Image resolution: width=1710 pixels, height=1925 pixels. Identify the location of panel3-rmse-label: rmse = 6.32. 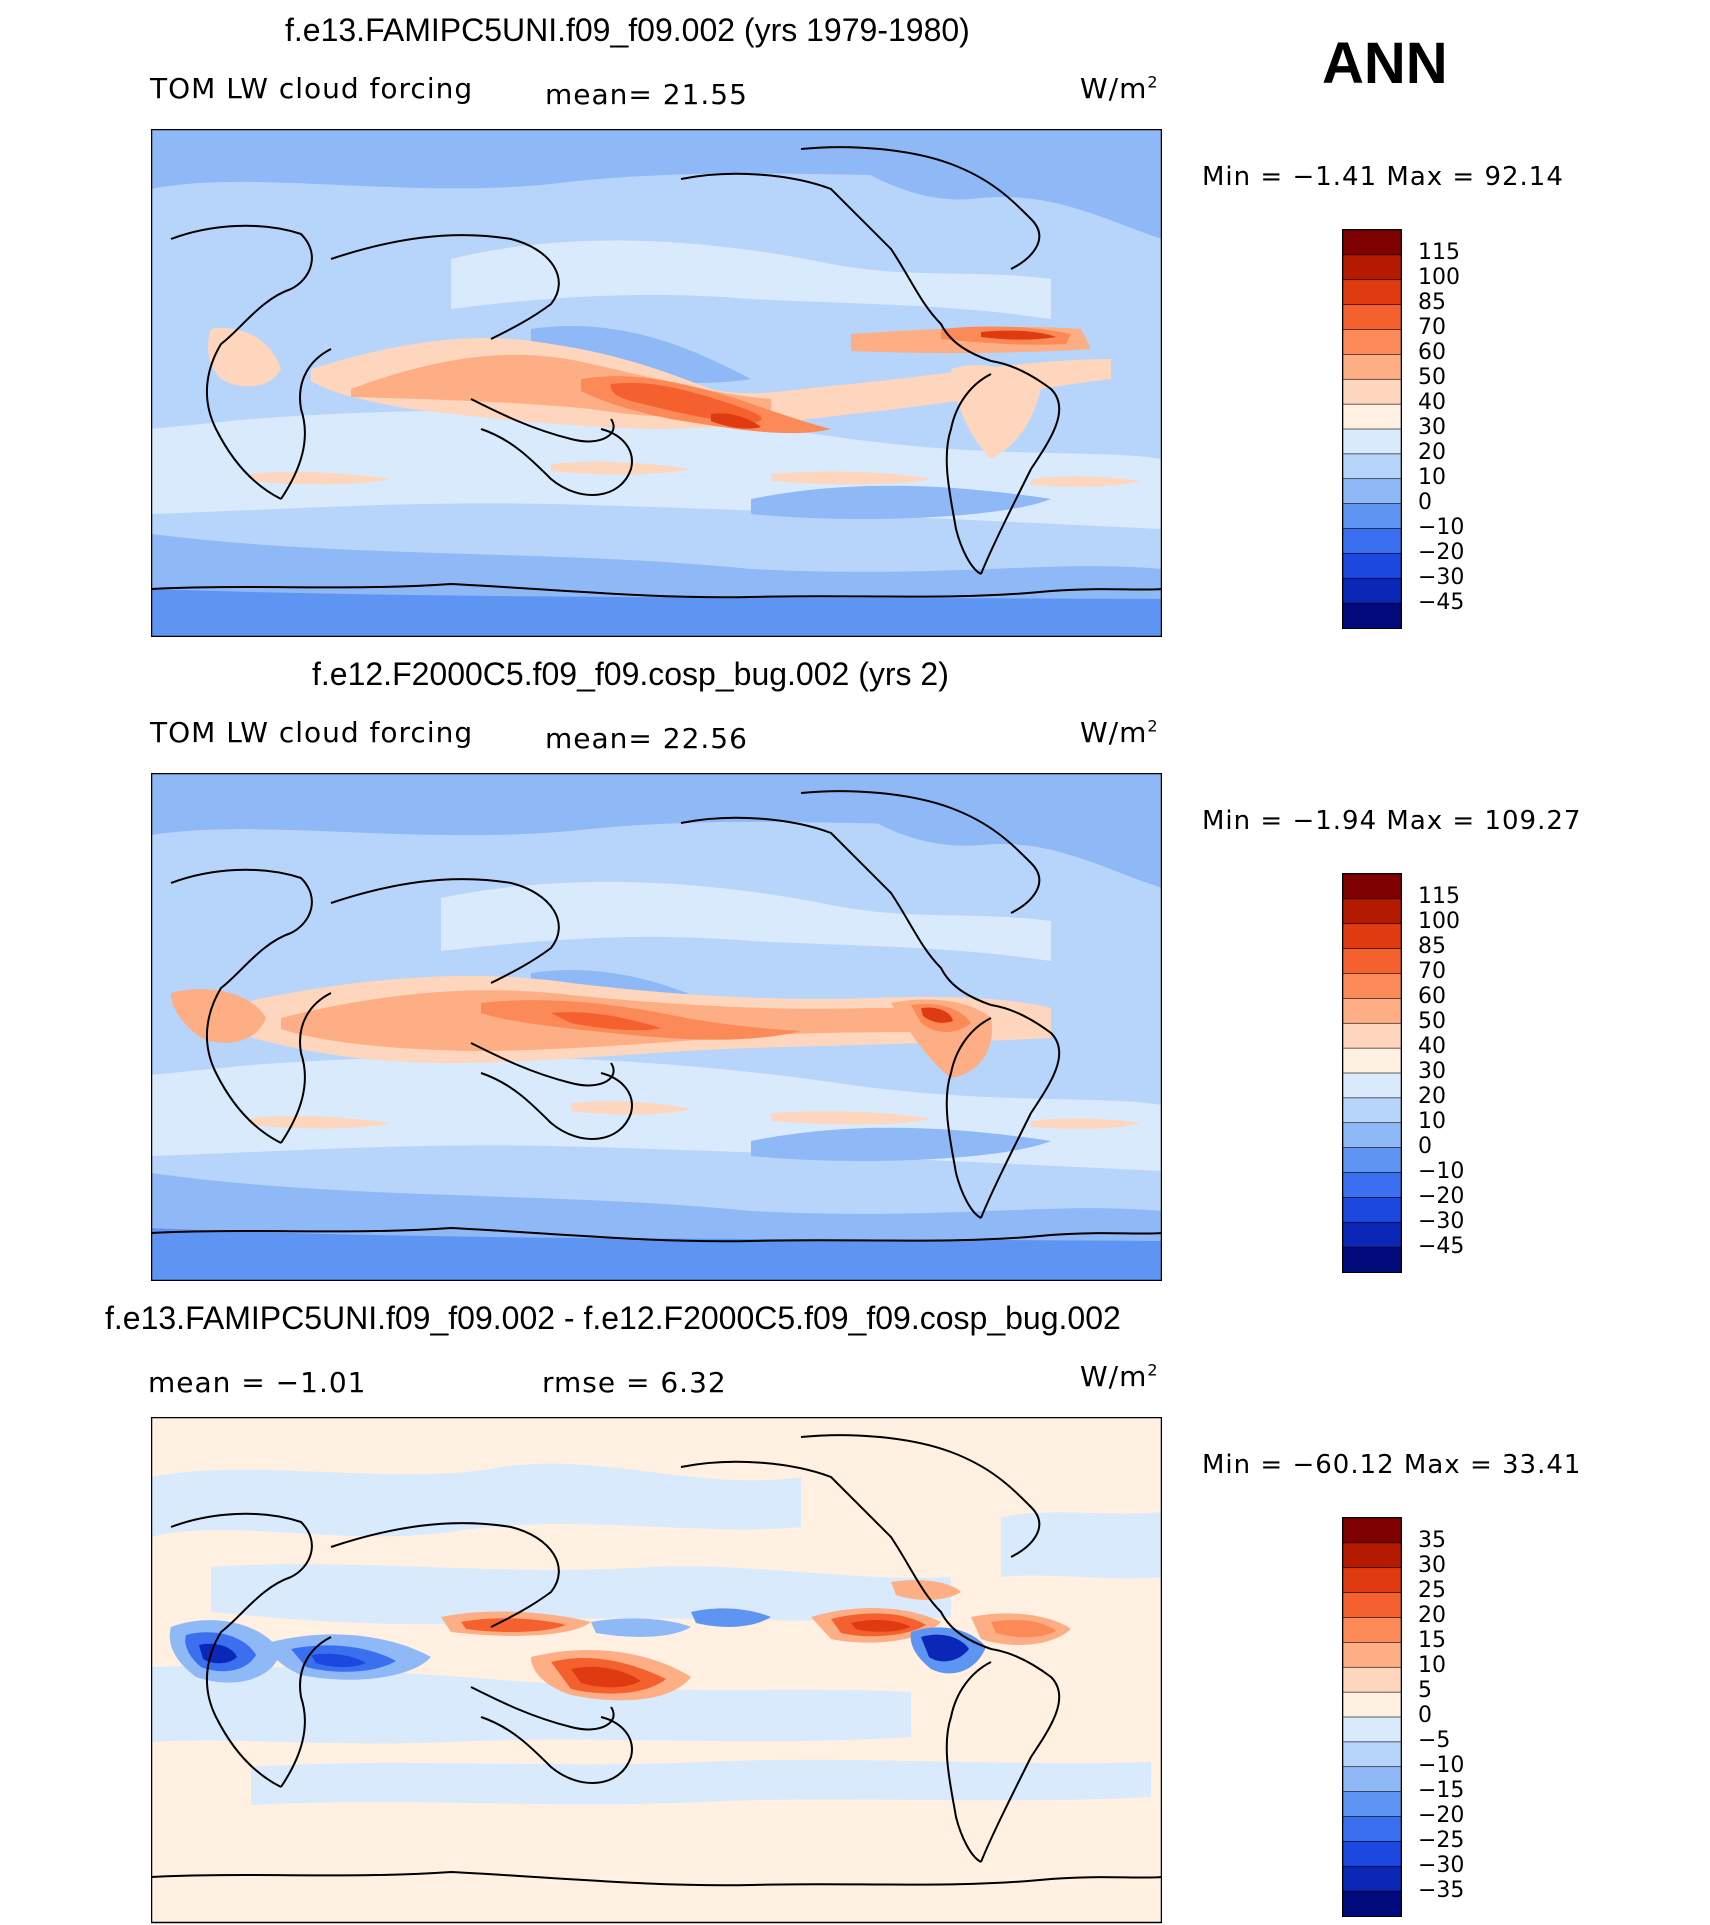
(634, 1382).